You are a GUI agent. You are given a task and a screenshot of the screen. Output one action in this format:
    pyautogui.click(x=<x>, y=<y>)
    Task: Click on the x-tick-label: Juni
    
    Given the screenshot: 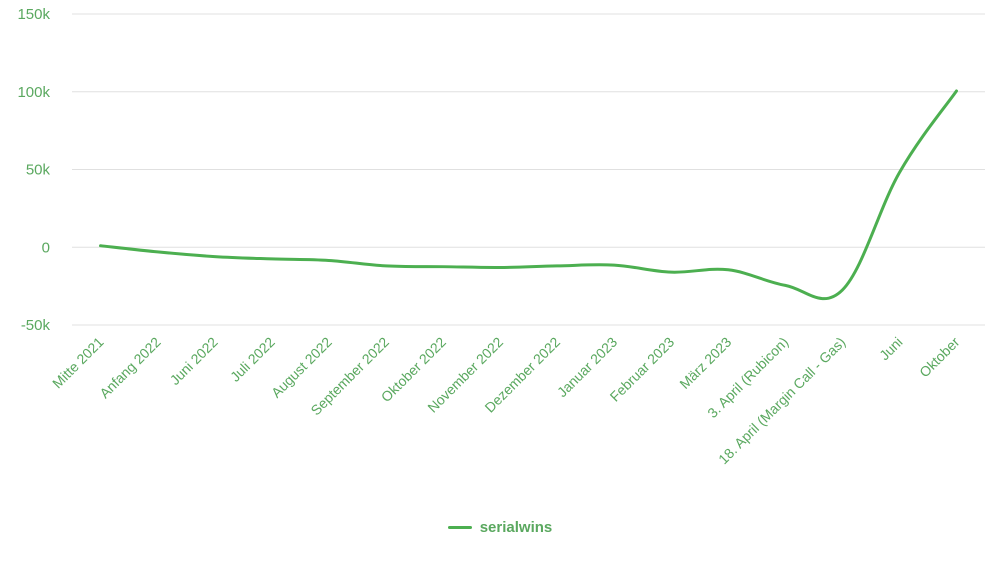 What is the action you would take?
    pyautogui.click(x=890, y=348)
    